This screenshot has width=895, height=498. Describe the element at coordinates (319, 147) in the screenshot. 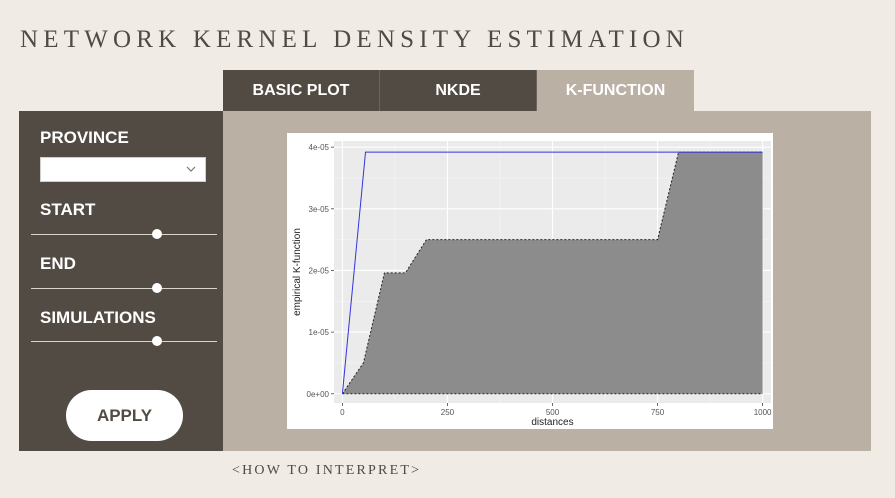

I see `y-tick-label: 4e-05` at that location.